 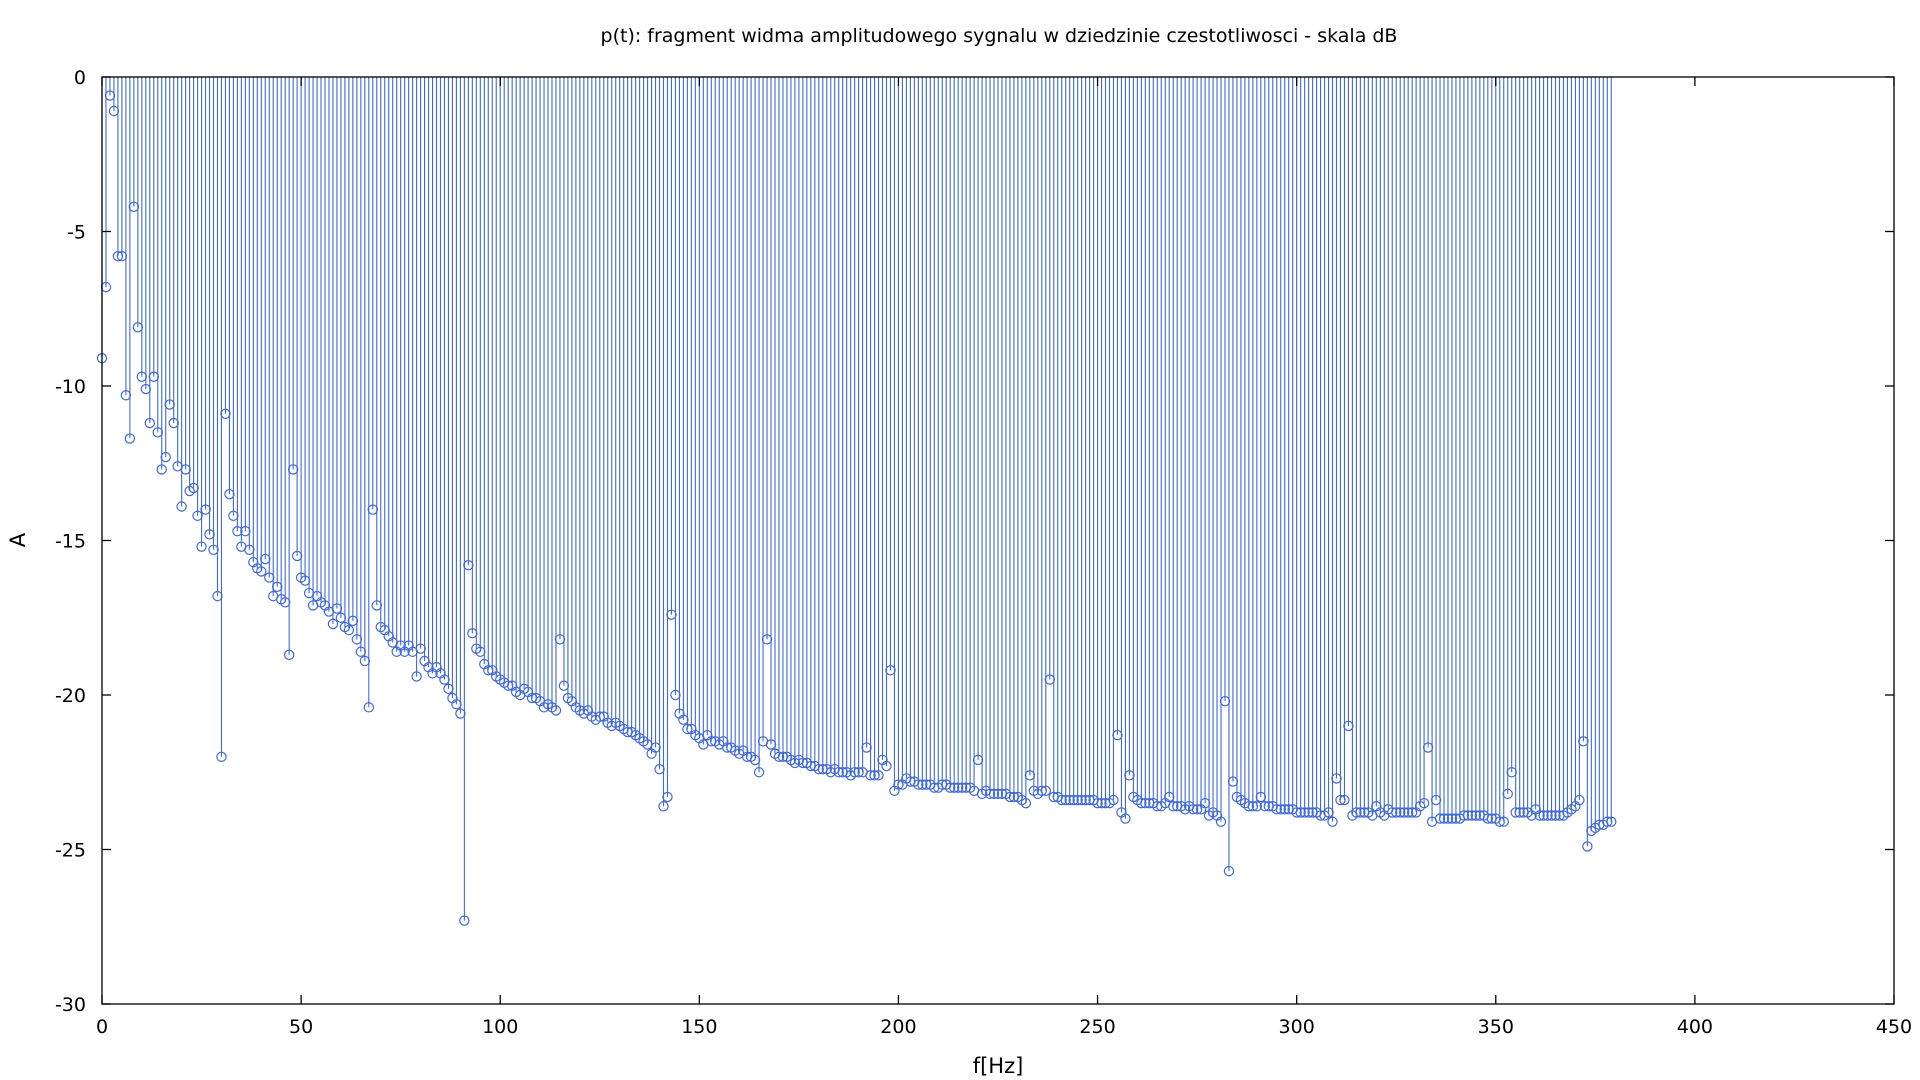 What do you see at coordinates (18, 539) in the screenshot?
I see `y-axis-title: A` at bounding box center [18, 539].